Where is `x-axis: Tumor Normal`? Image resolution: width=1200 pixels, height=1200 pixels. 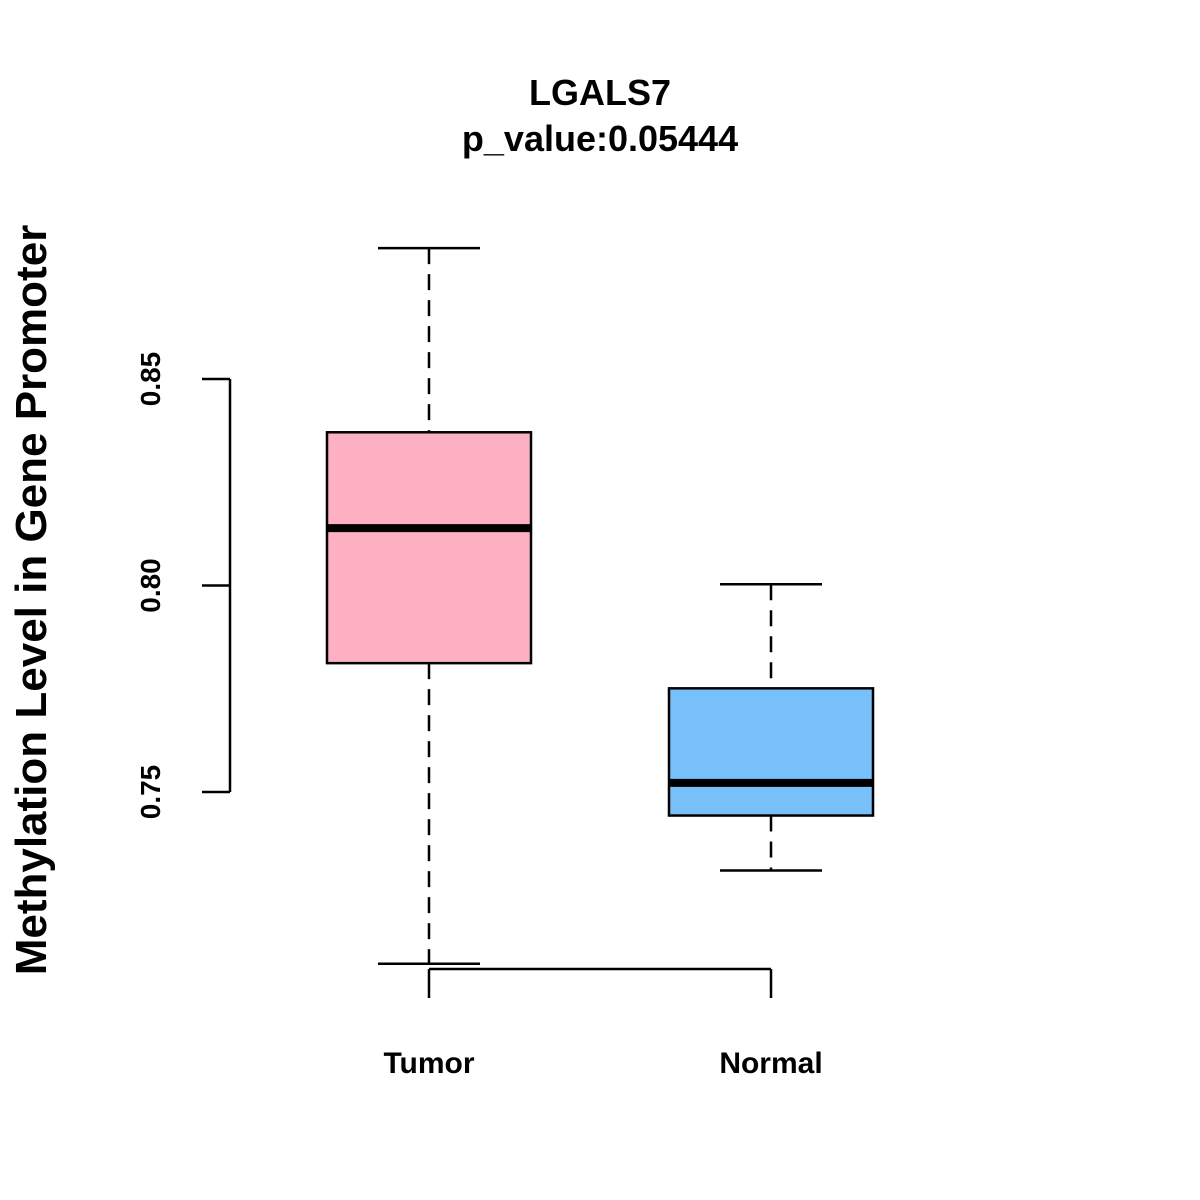 x-axis: Tumor Normal is located at coordinates (603, 1023).